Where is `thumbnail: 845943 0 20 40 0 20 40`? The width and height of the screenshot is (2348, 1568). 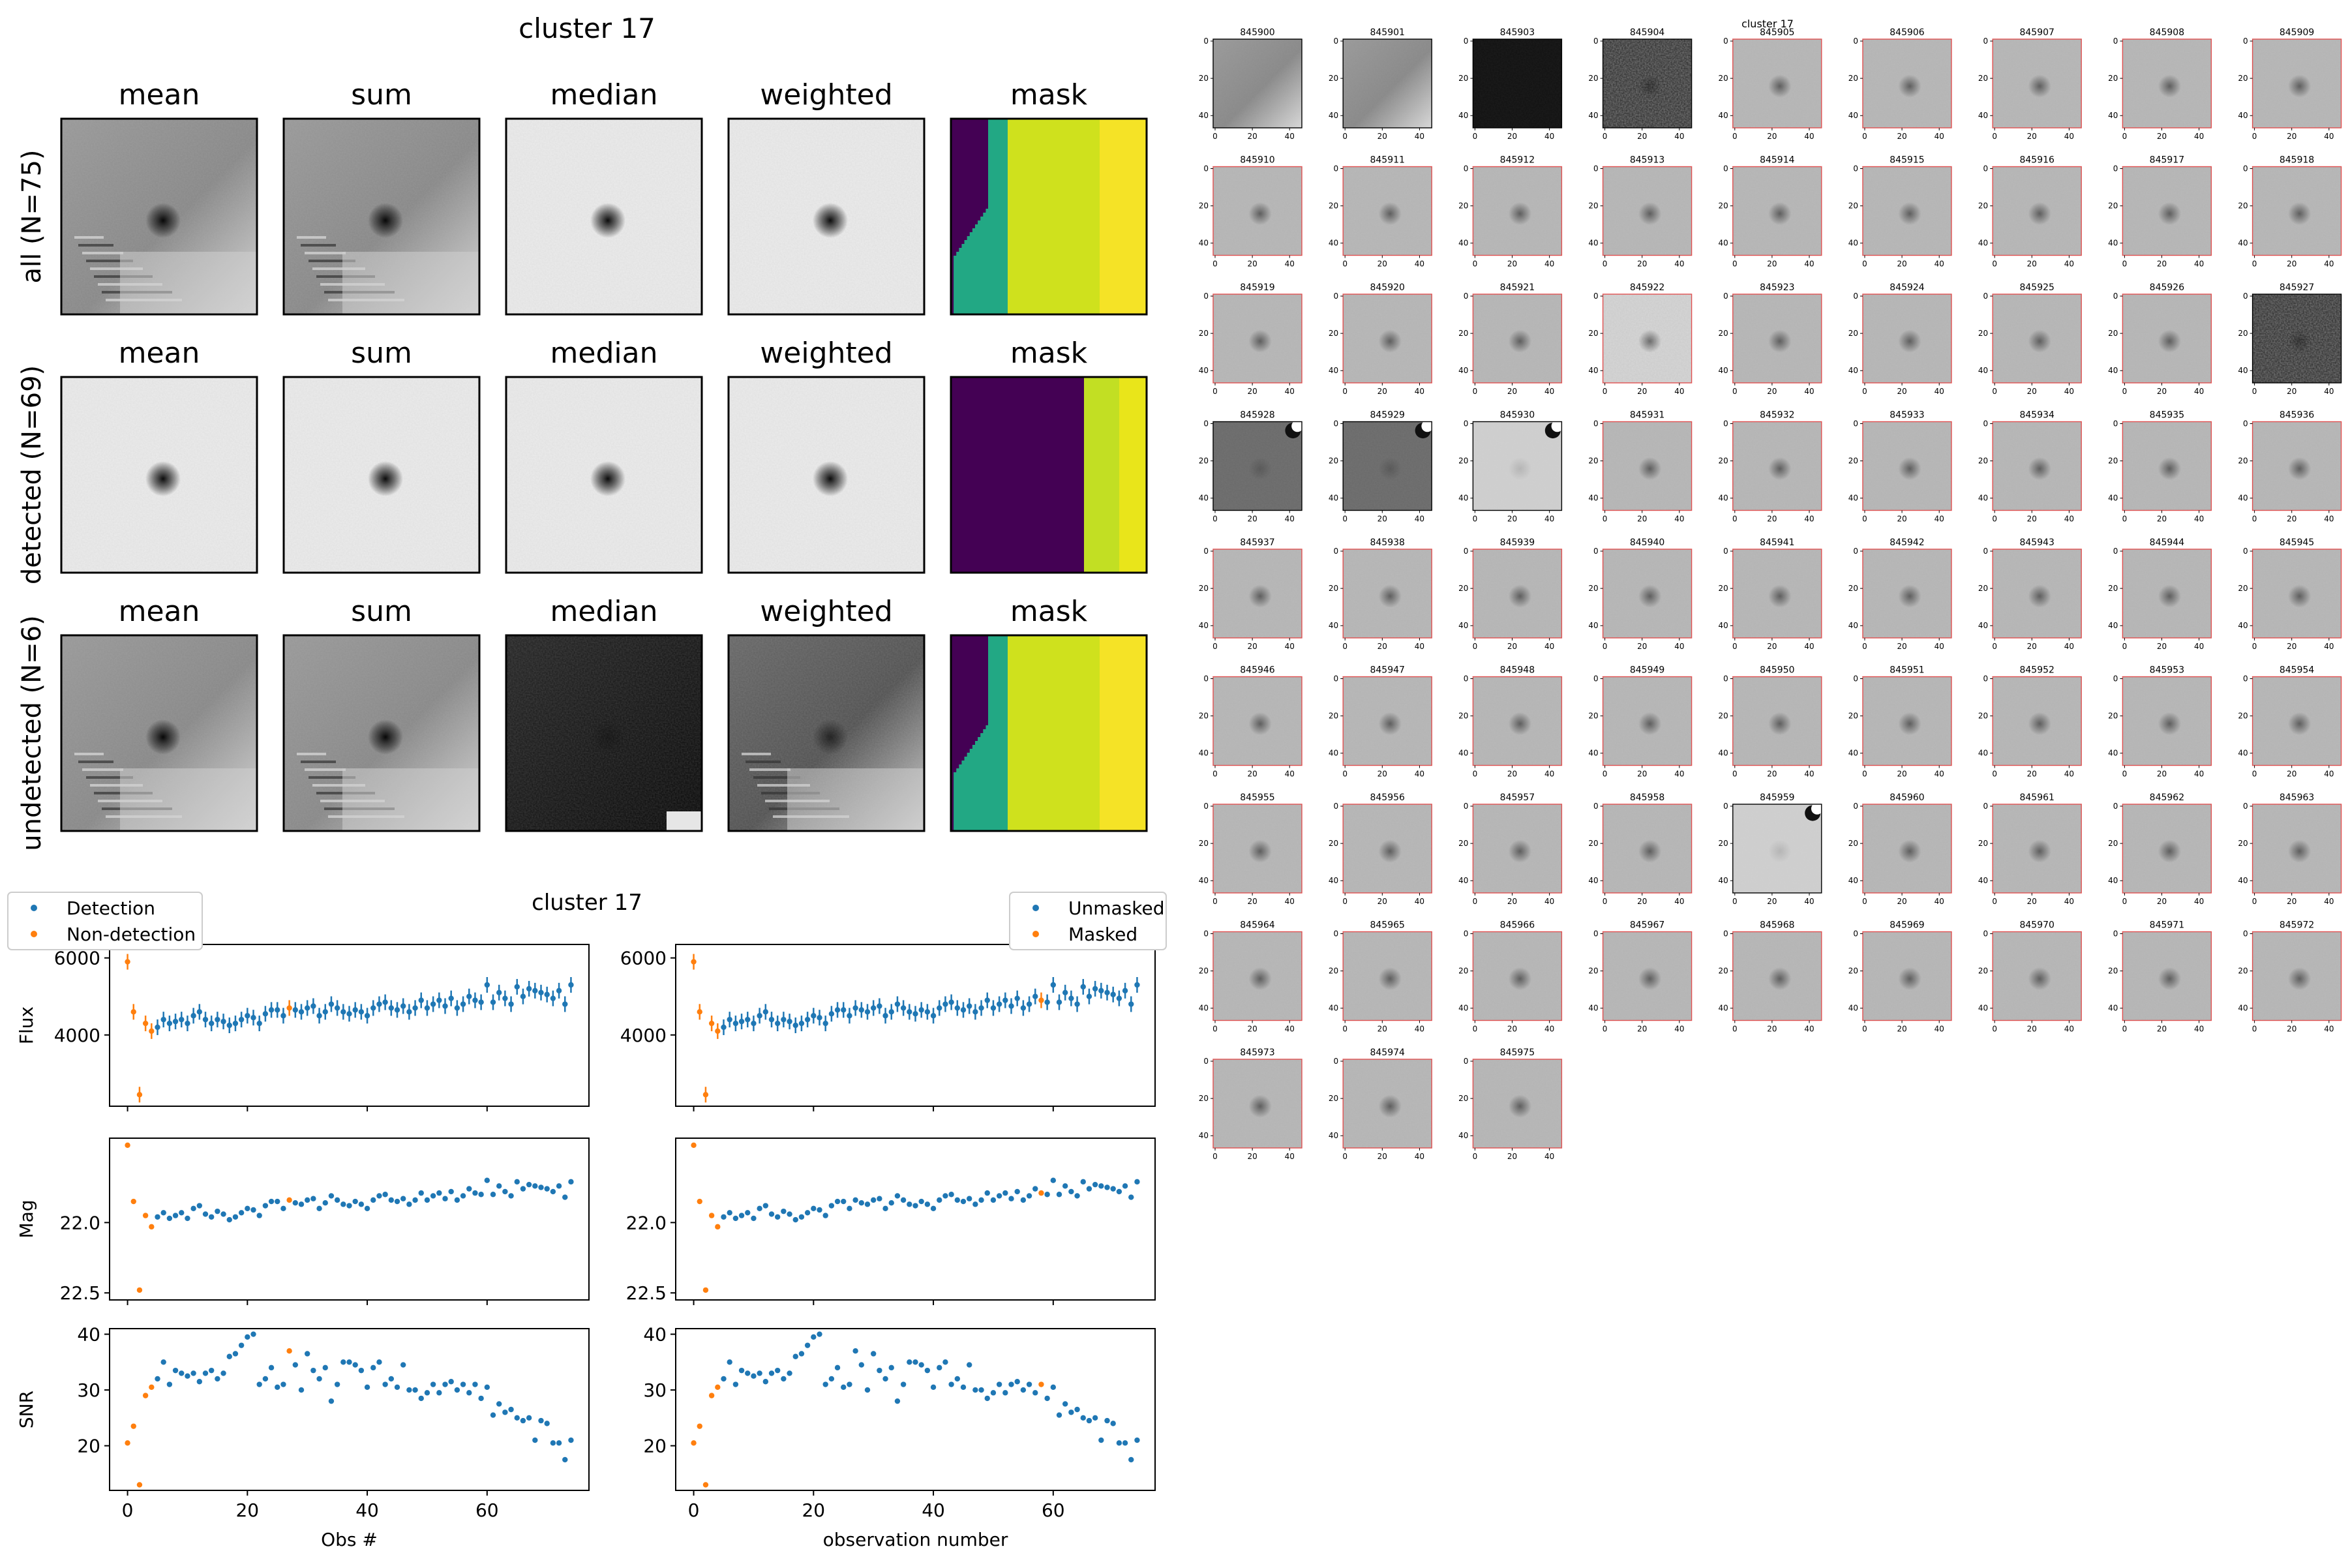
thumbnail: 845943 0 20 40 0 20 40 is located at coordinates (2030, 594).